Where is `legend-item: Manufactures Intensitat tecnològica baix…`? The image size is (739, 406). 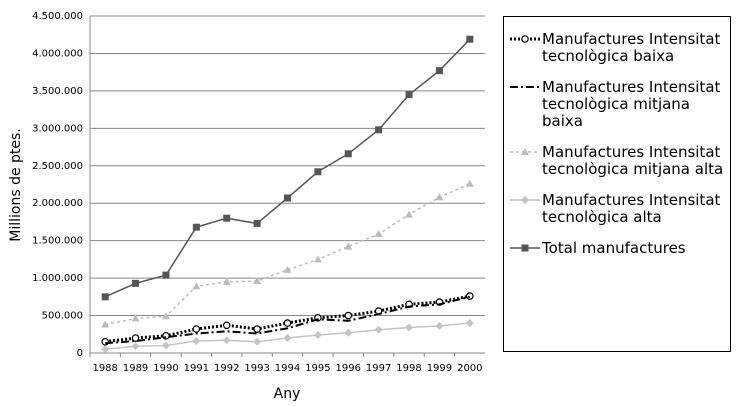
legend-item: Manufactures Intensitat tecnològica baix… is located at coordinates (618, 48).